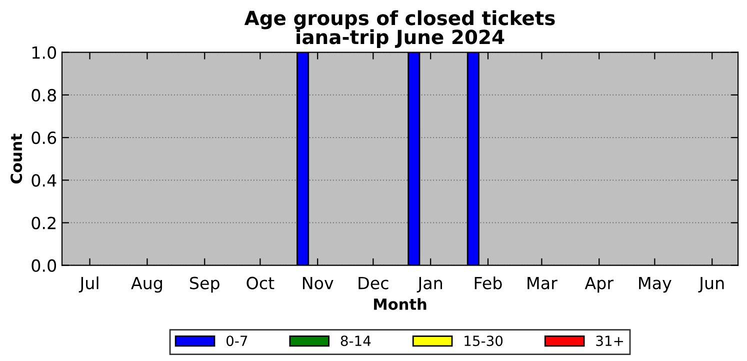 Image resolution: width=747 pixels, height=361 pixels. What do you see at coordinates (44, 138) in the screenshot?
I see `y-tick-label: 0.6` at bounding box center [44, 138].